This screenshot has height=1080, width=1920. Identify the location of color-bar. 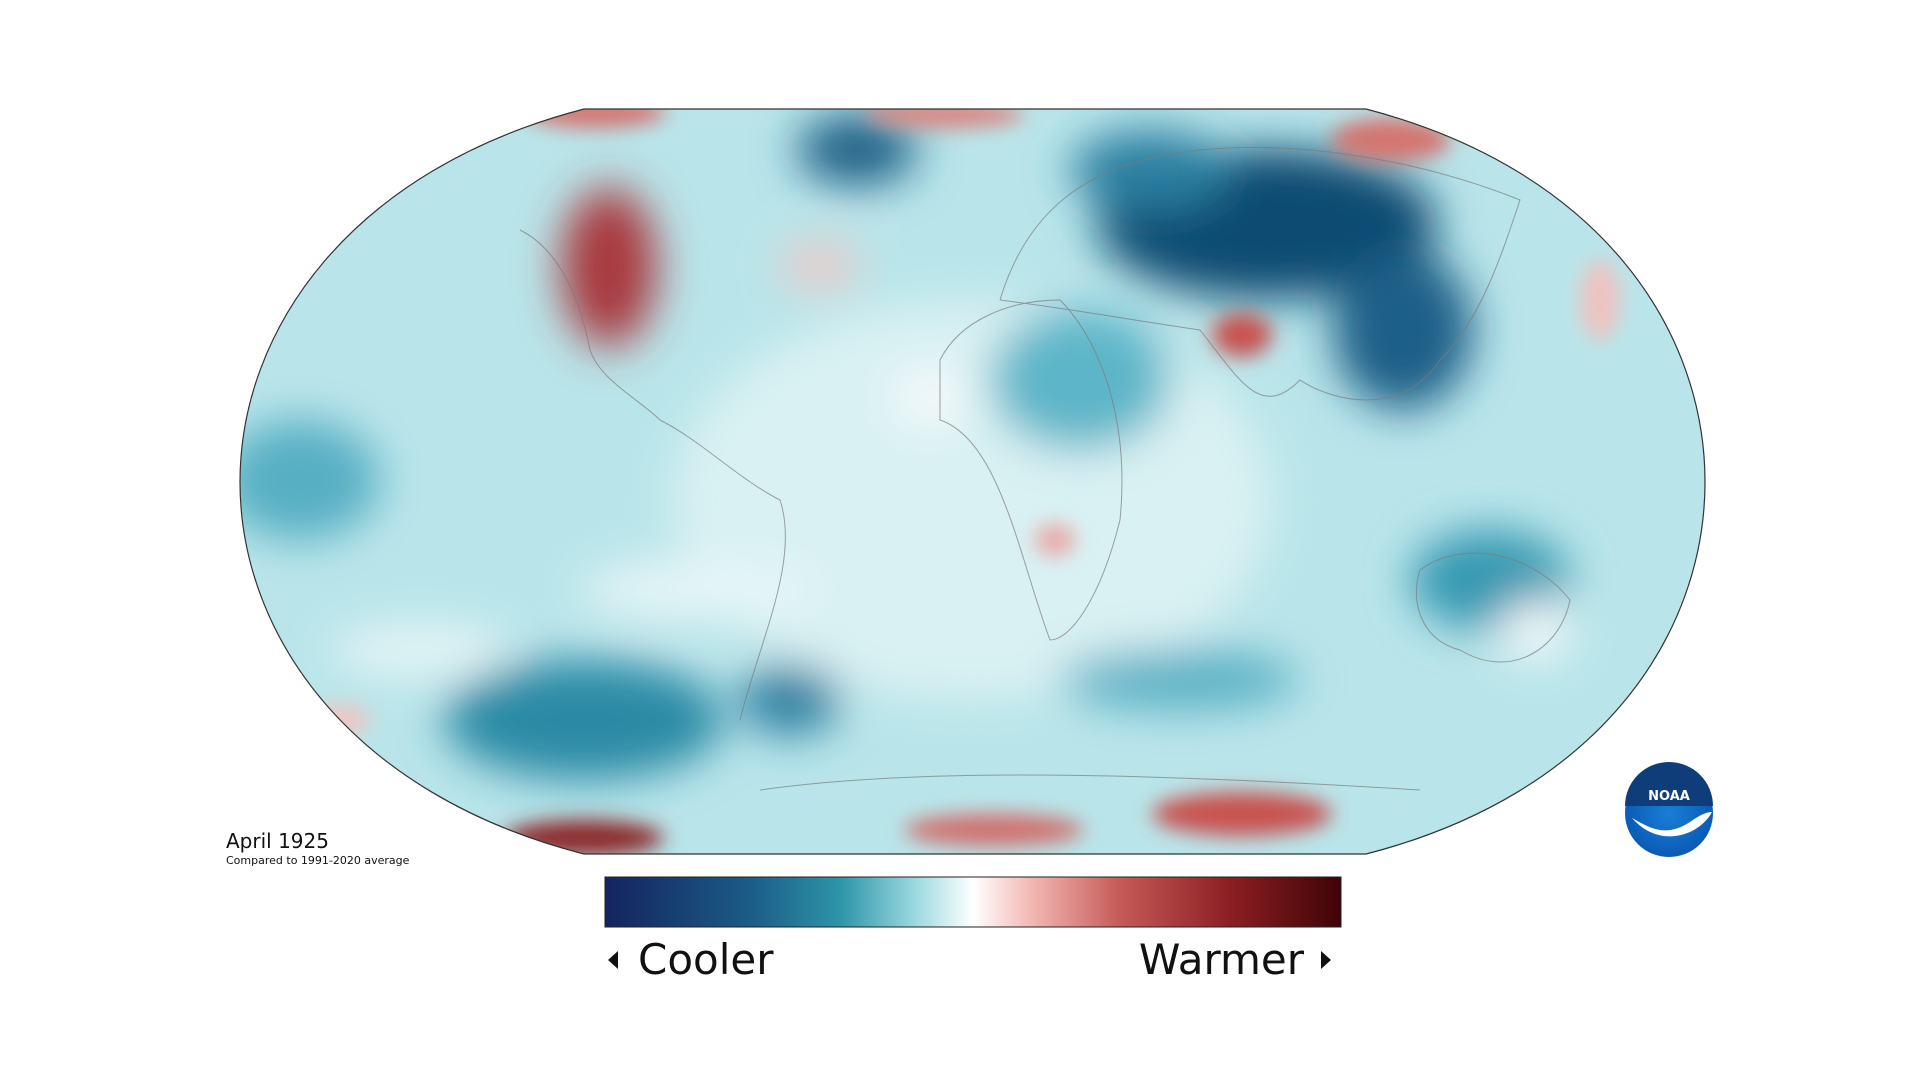
(973, 902).